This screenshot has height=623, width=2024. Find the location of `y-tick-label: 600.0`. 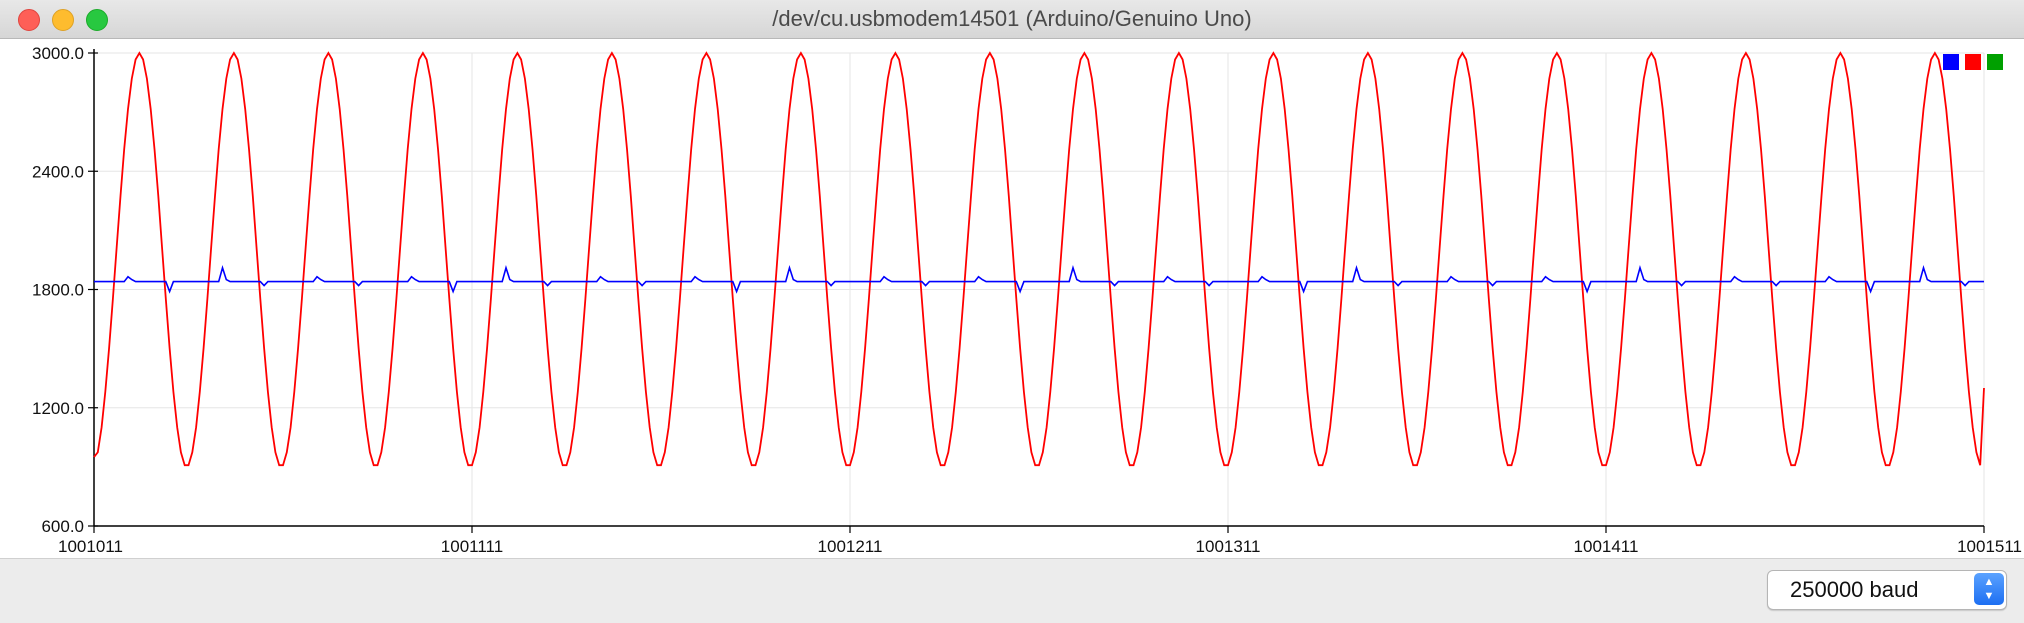

y-tick-label: 600.0 is located at coordinates (62, 526).